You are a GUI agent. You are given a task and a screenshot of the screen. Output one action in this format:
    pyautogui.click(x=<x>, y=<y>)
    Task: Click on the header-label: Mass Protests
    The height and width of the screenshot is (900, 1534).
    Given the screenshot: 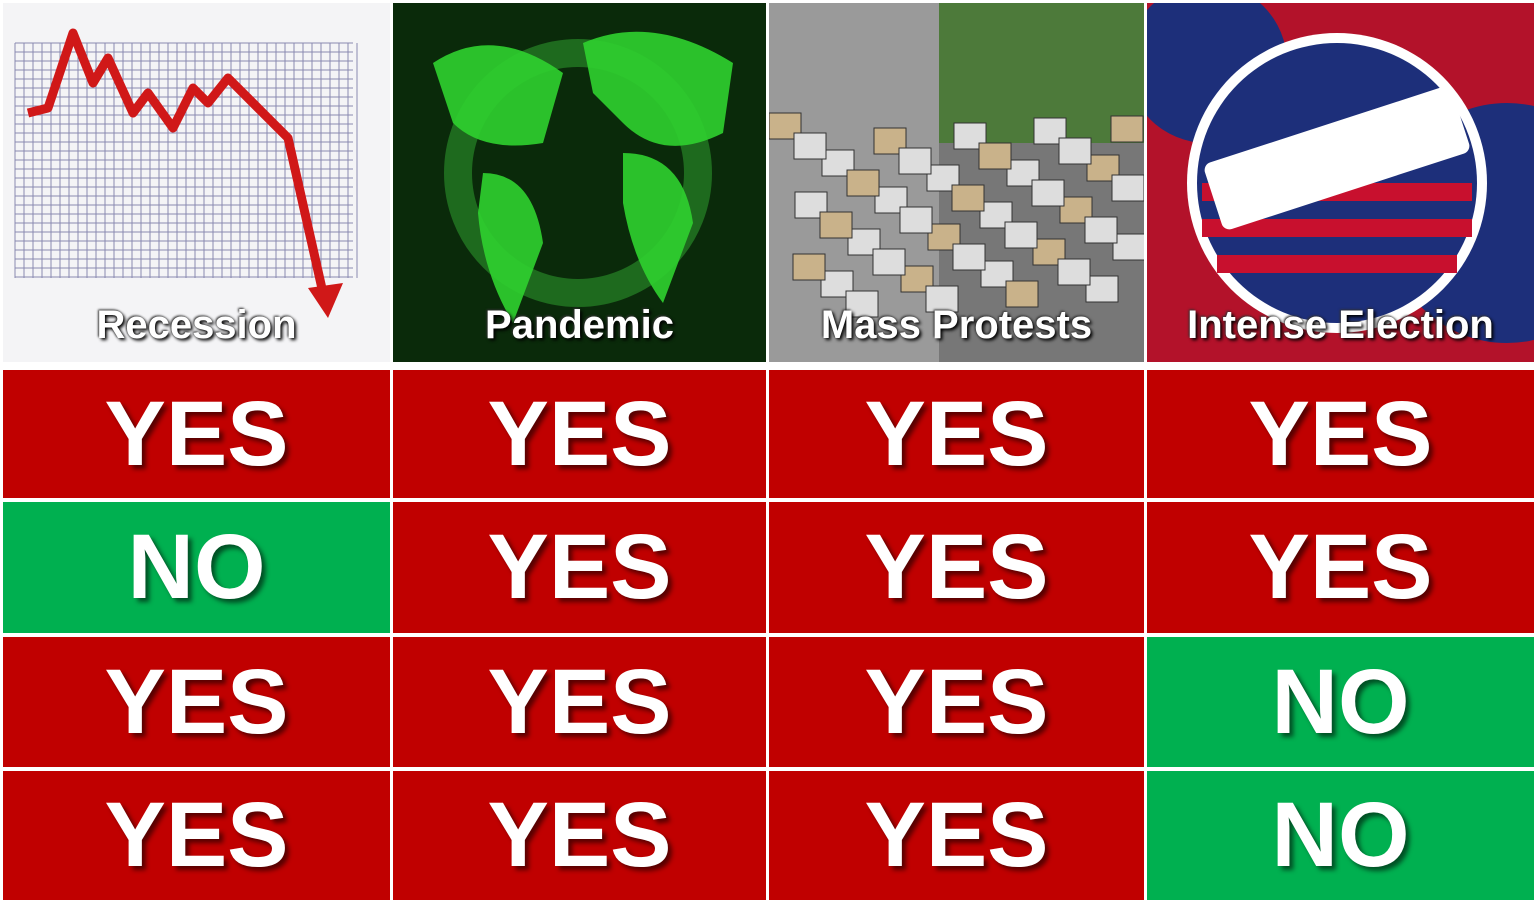 What is the action you would take?
    pyautogui.click(x=956, y=325)
    